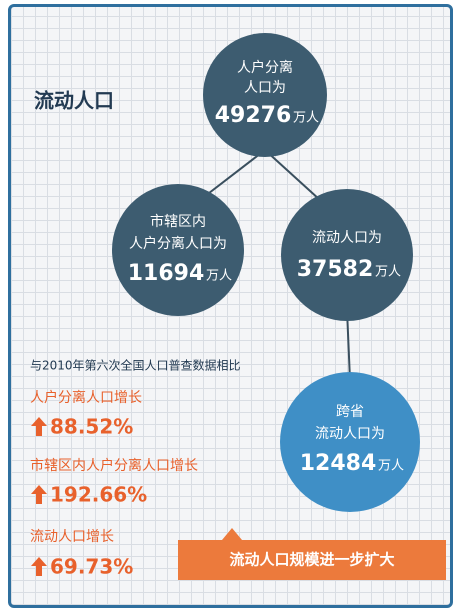  Describe the element at coordinates (86, 397) in the screenshot. I see `stat-label: 人户分离人口增长` at that location.